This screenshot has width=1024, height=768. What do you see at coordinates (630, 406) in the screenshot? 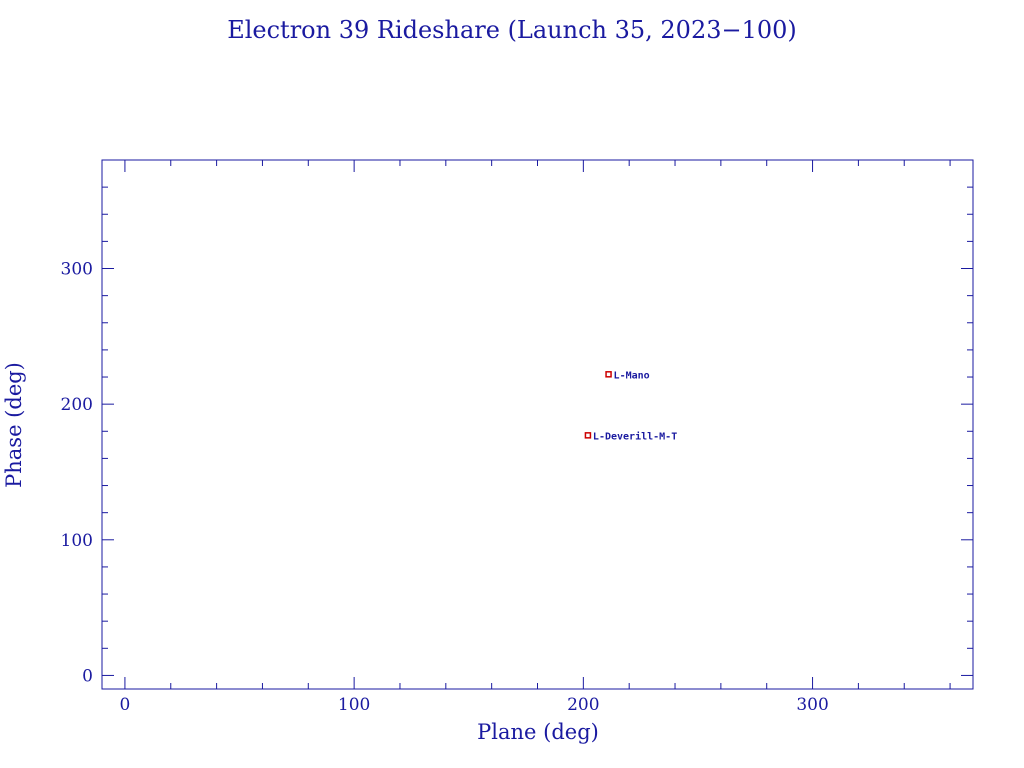
I see `data-points: L-Mano L-Deverill-M-T` at bounding box center [630, 406].